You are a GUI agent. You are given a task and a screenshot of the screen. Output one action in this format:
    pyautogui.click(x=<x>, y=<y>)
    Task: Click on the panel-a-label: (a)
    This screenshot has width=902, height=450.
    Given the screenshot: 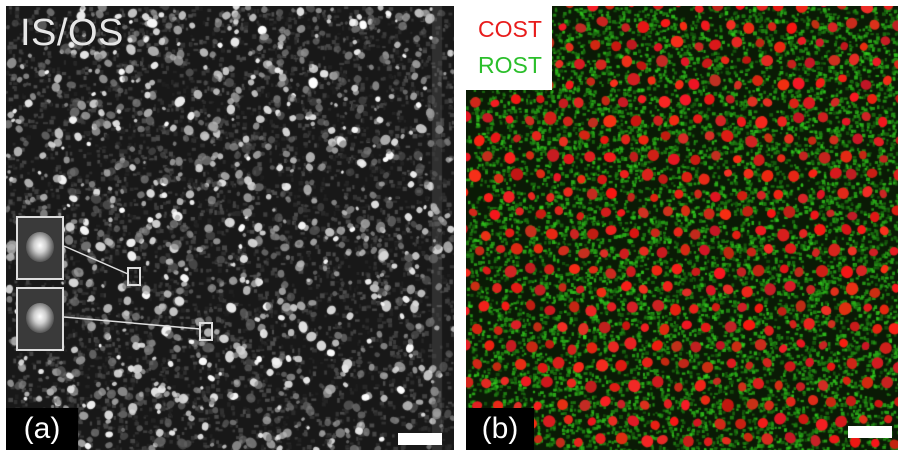 What is the action you would take?
    pyautogui.click(x=42, y=429)
    